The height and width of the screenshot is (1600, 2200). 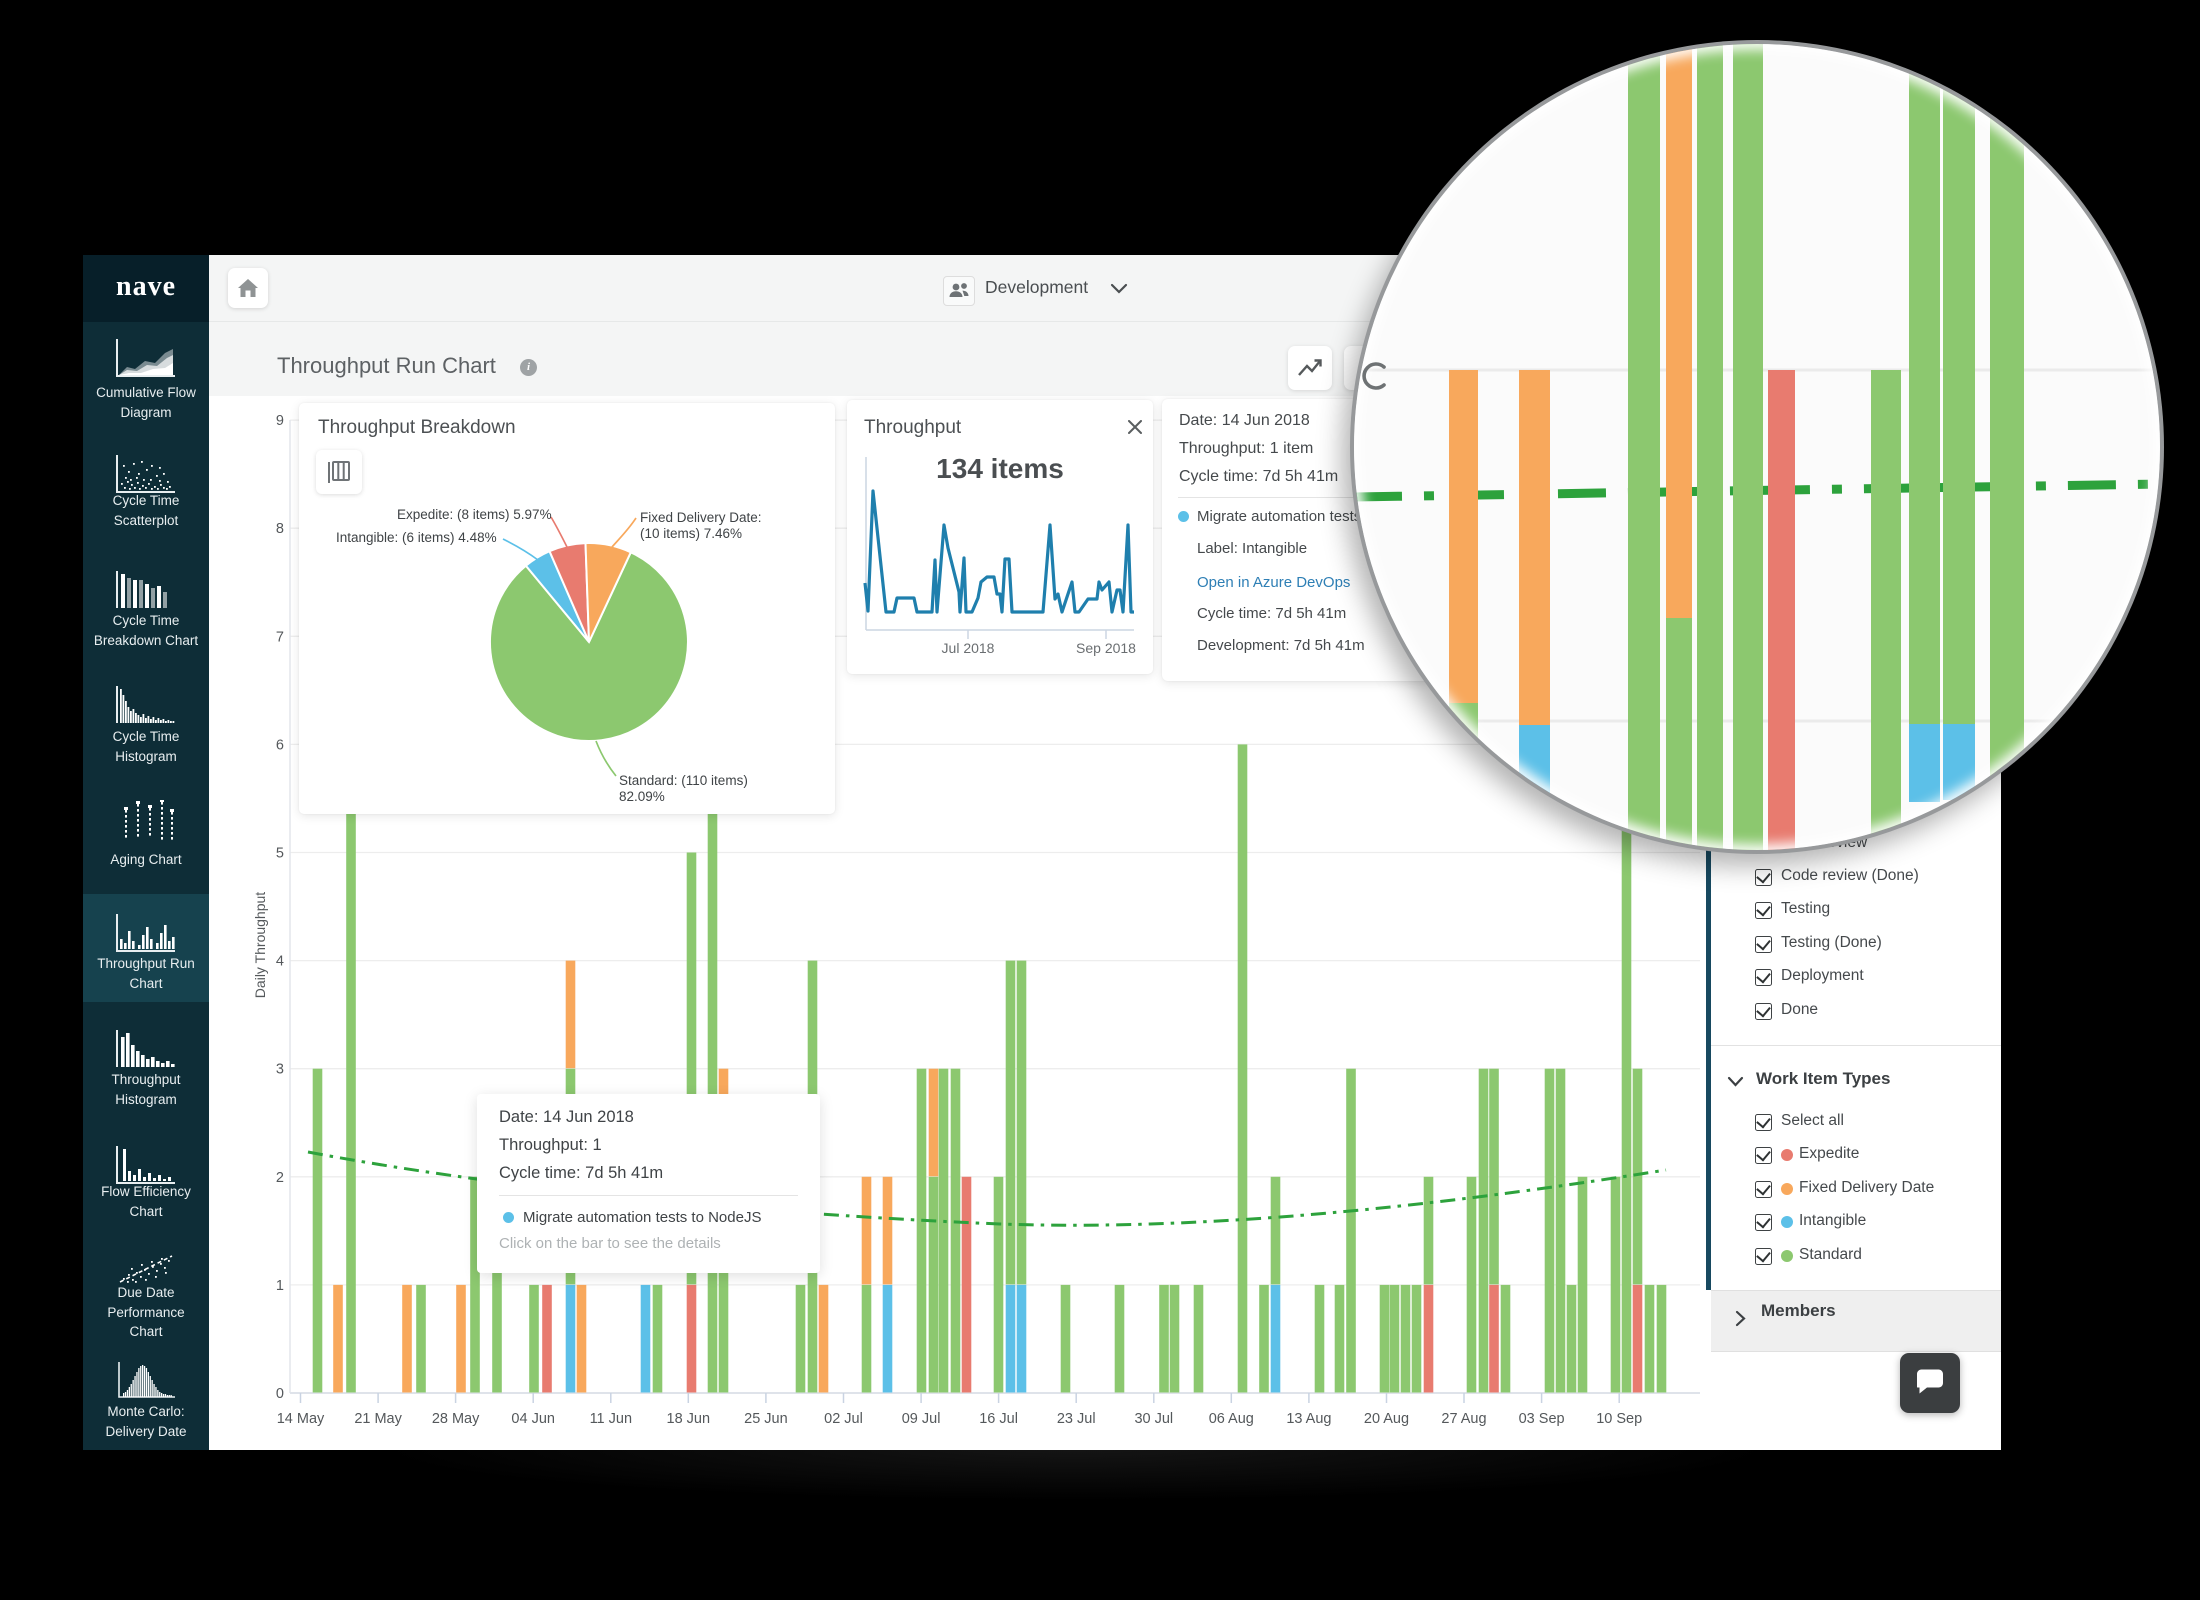 What do you see at coordinates (1308, 1419) in the screenshot?
I see `svg-text: 13 Aug` at bounding box center [1308, 1419].